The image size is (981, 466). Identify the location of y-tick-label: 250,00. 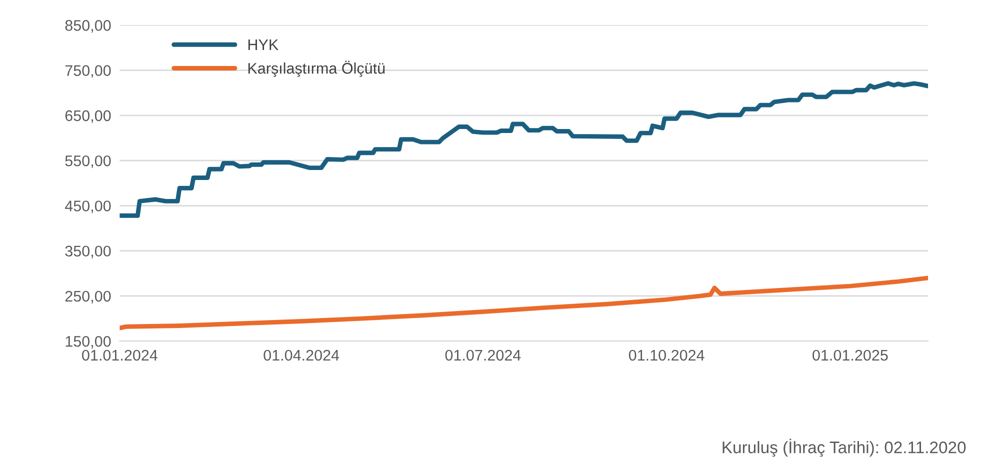
(88, 297).